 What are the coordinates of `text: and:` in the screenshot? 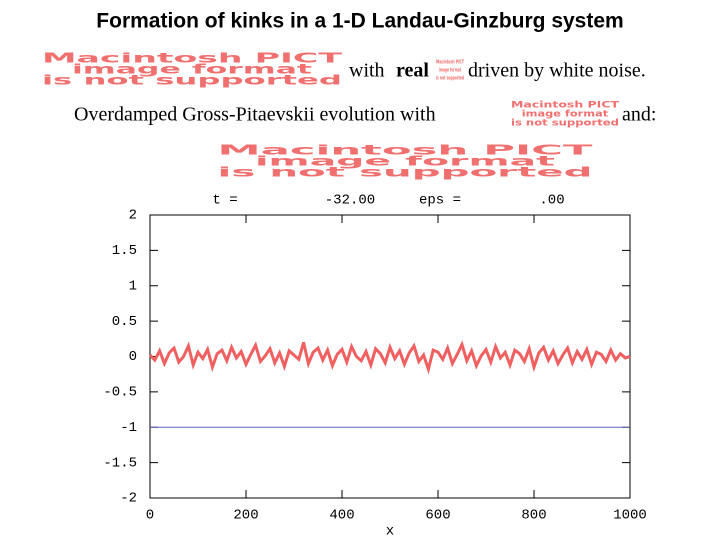 It's located at (639, 115).